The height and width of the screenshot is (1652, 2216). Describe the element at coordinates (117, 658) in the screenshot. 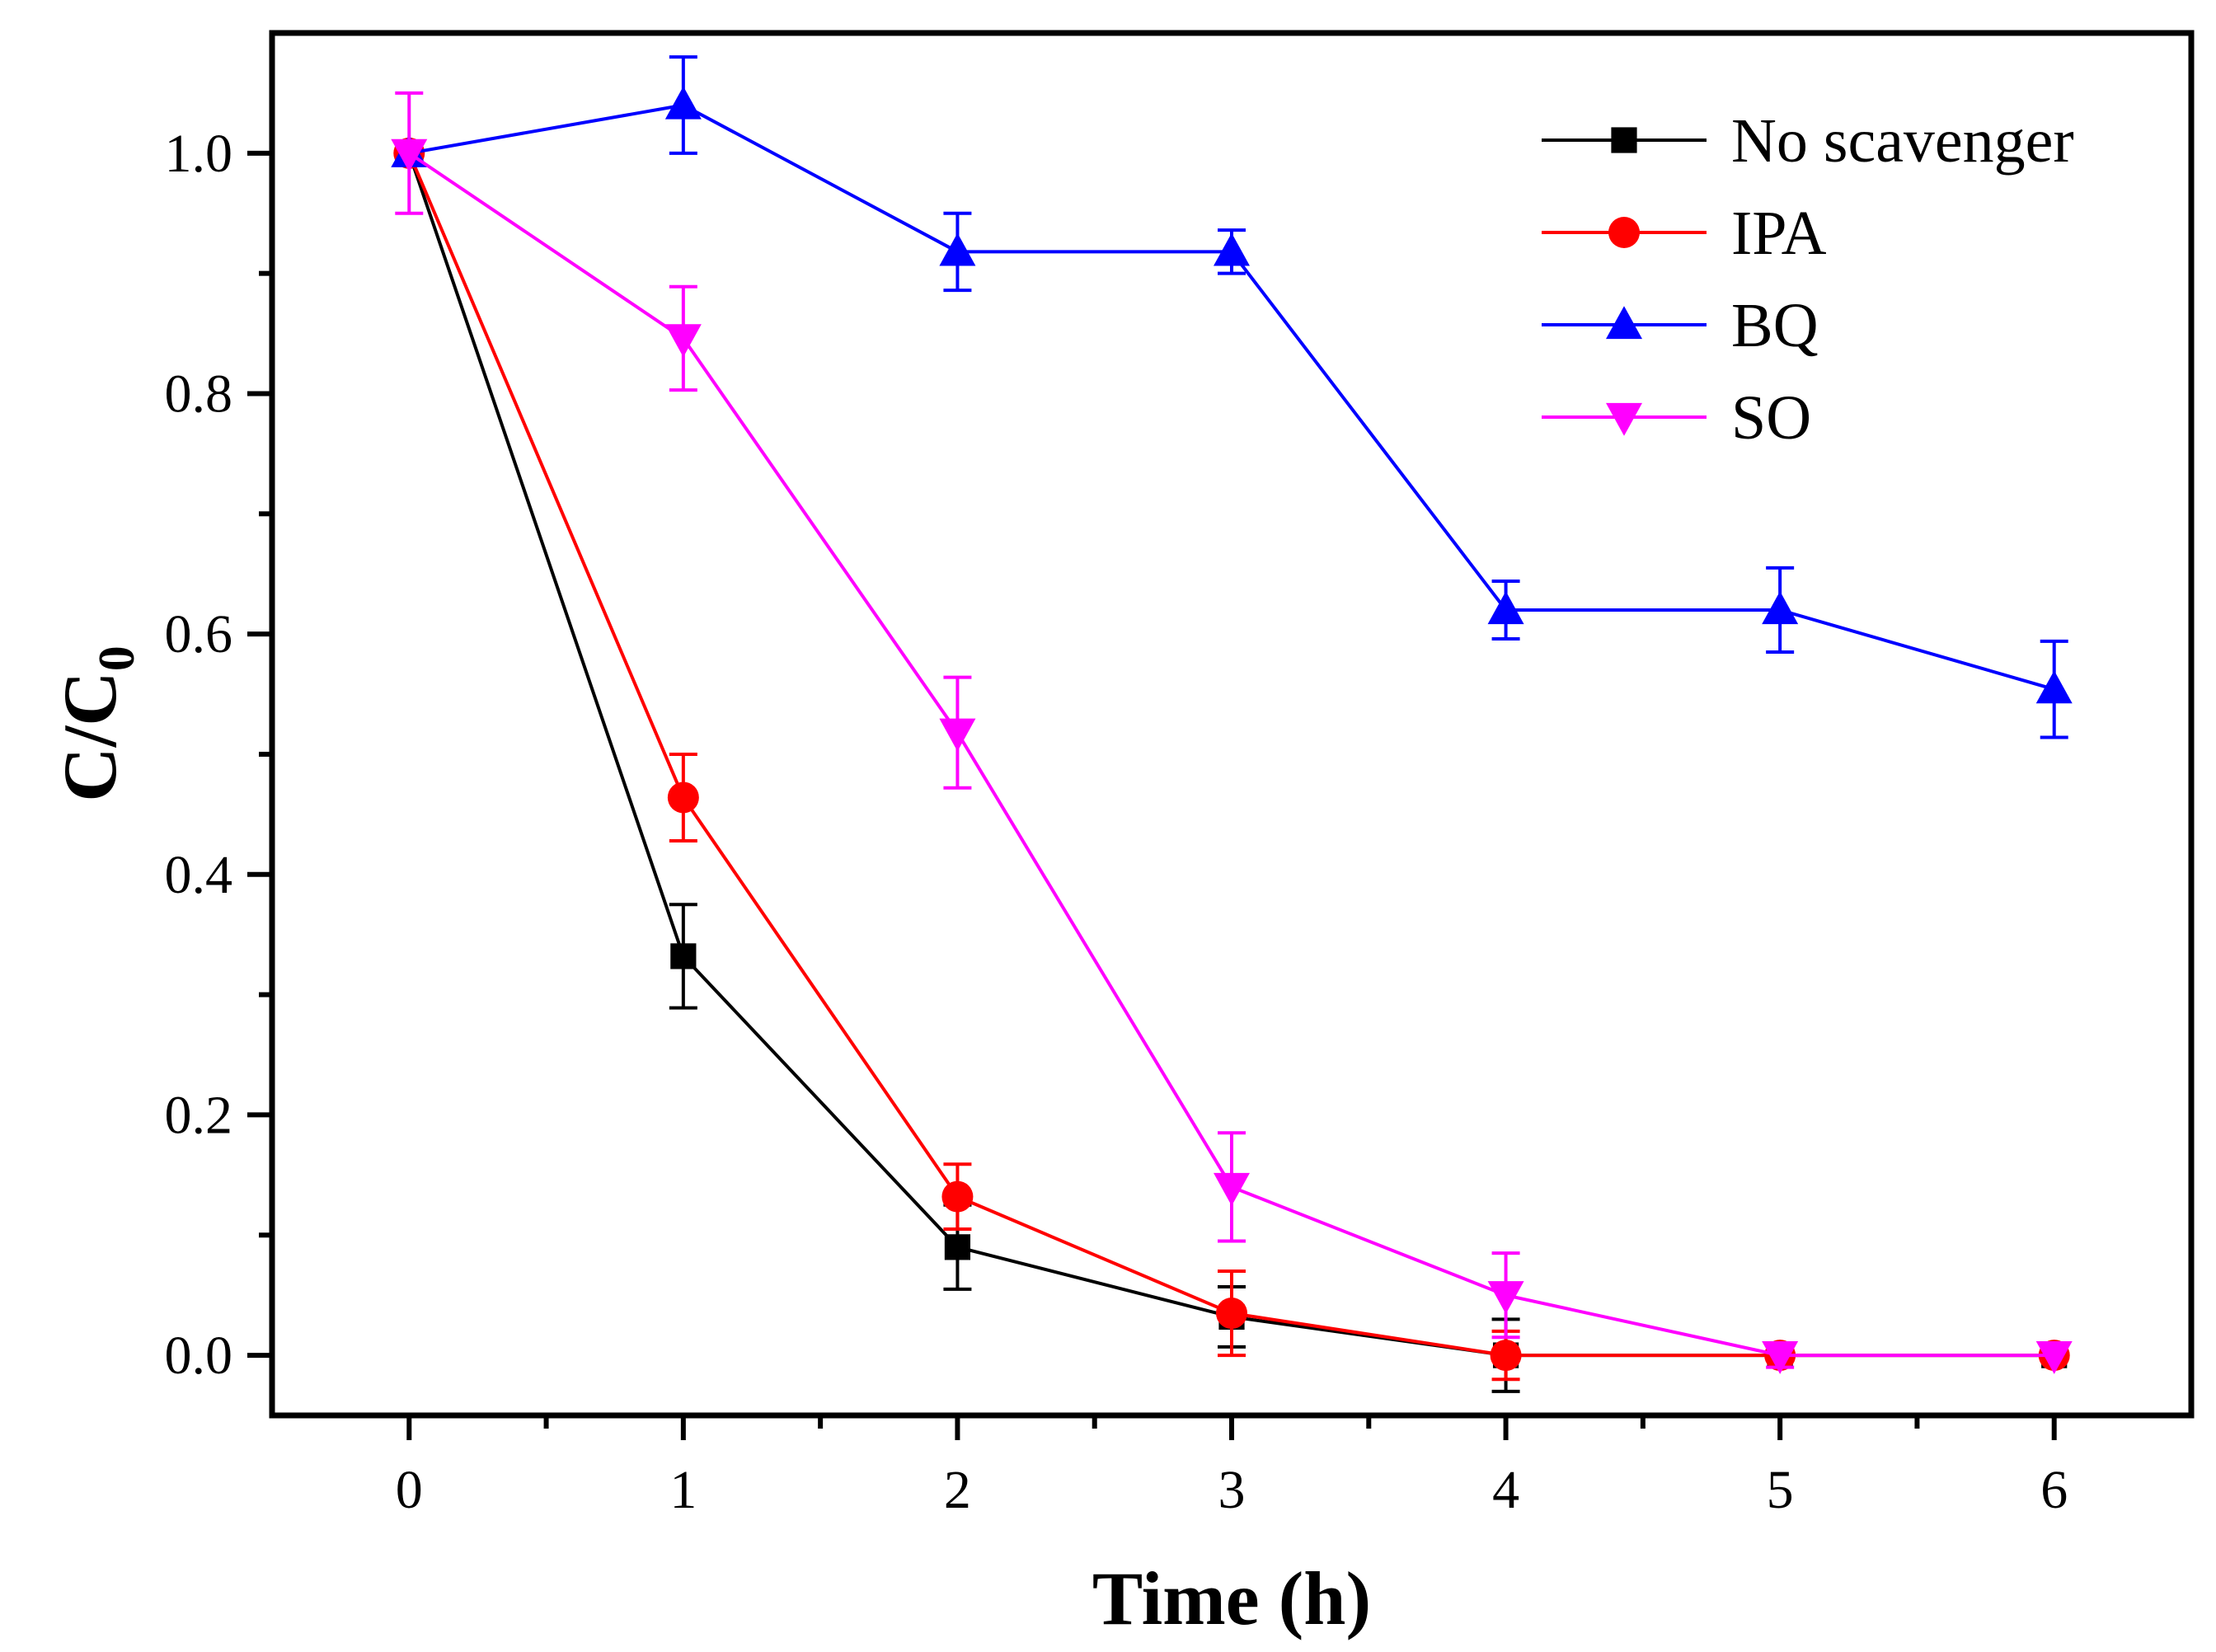

I see `y-axis-title-sub: 0` at that location.